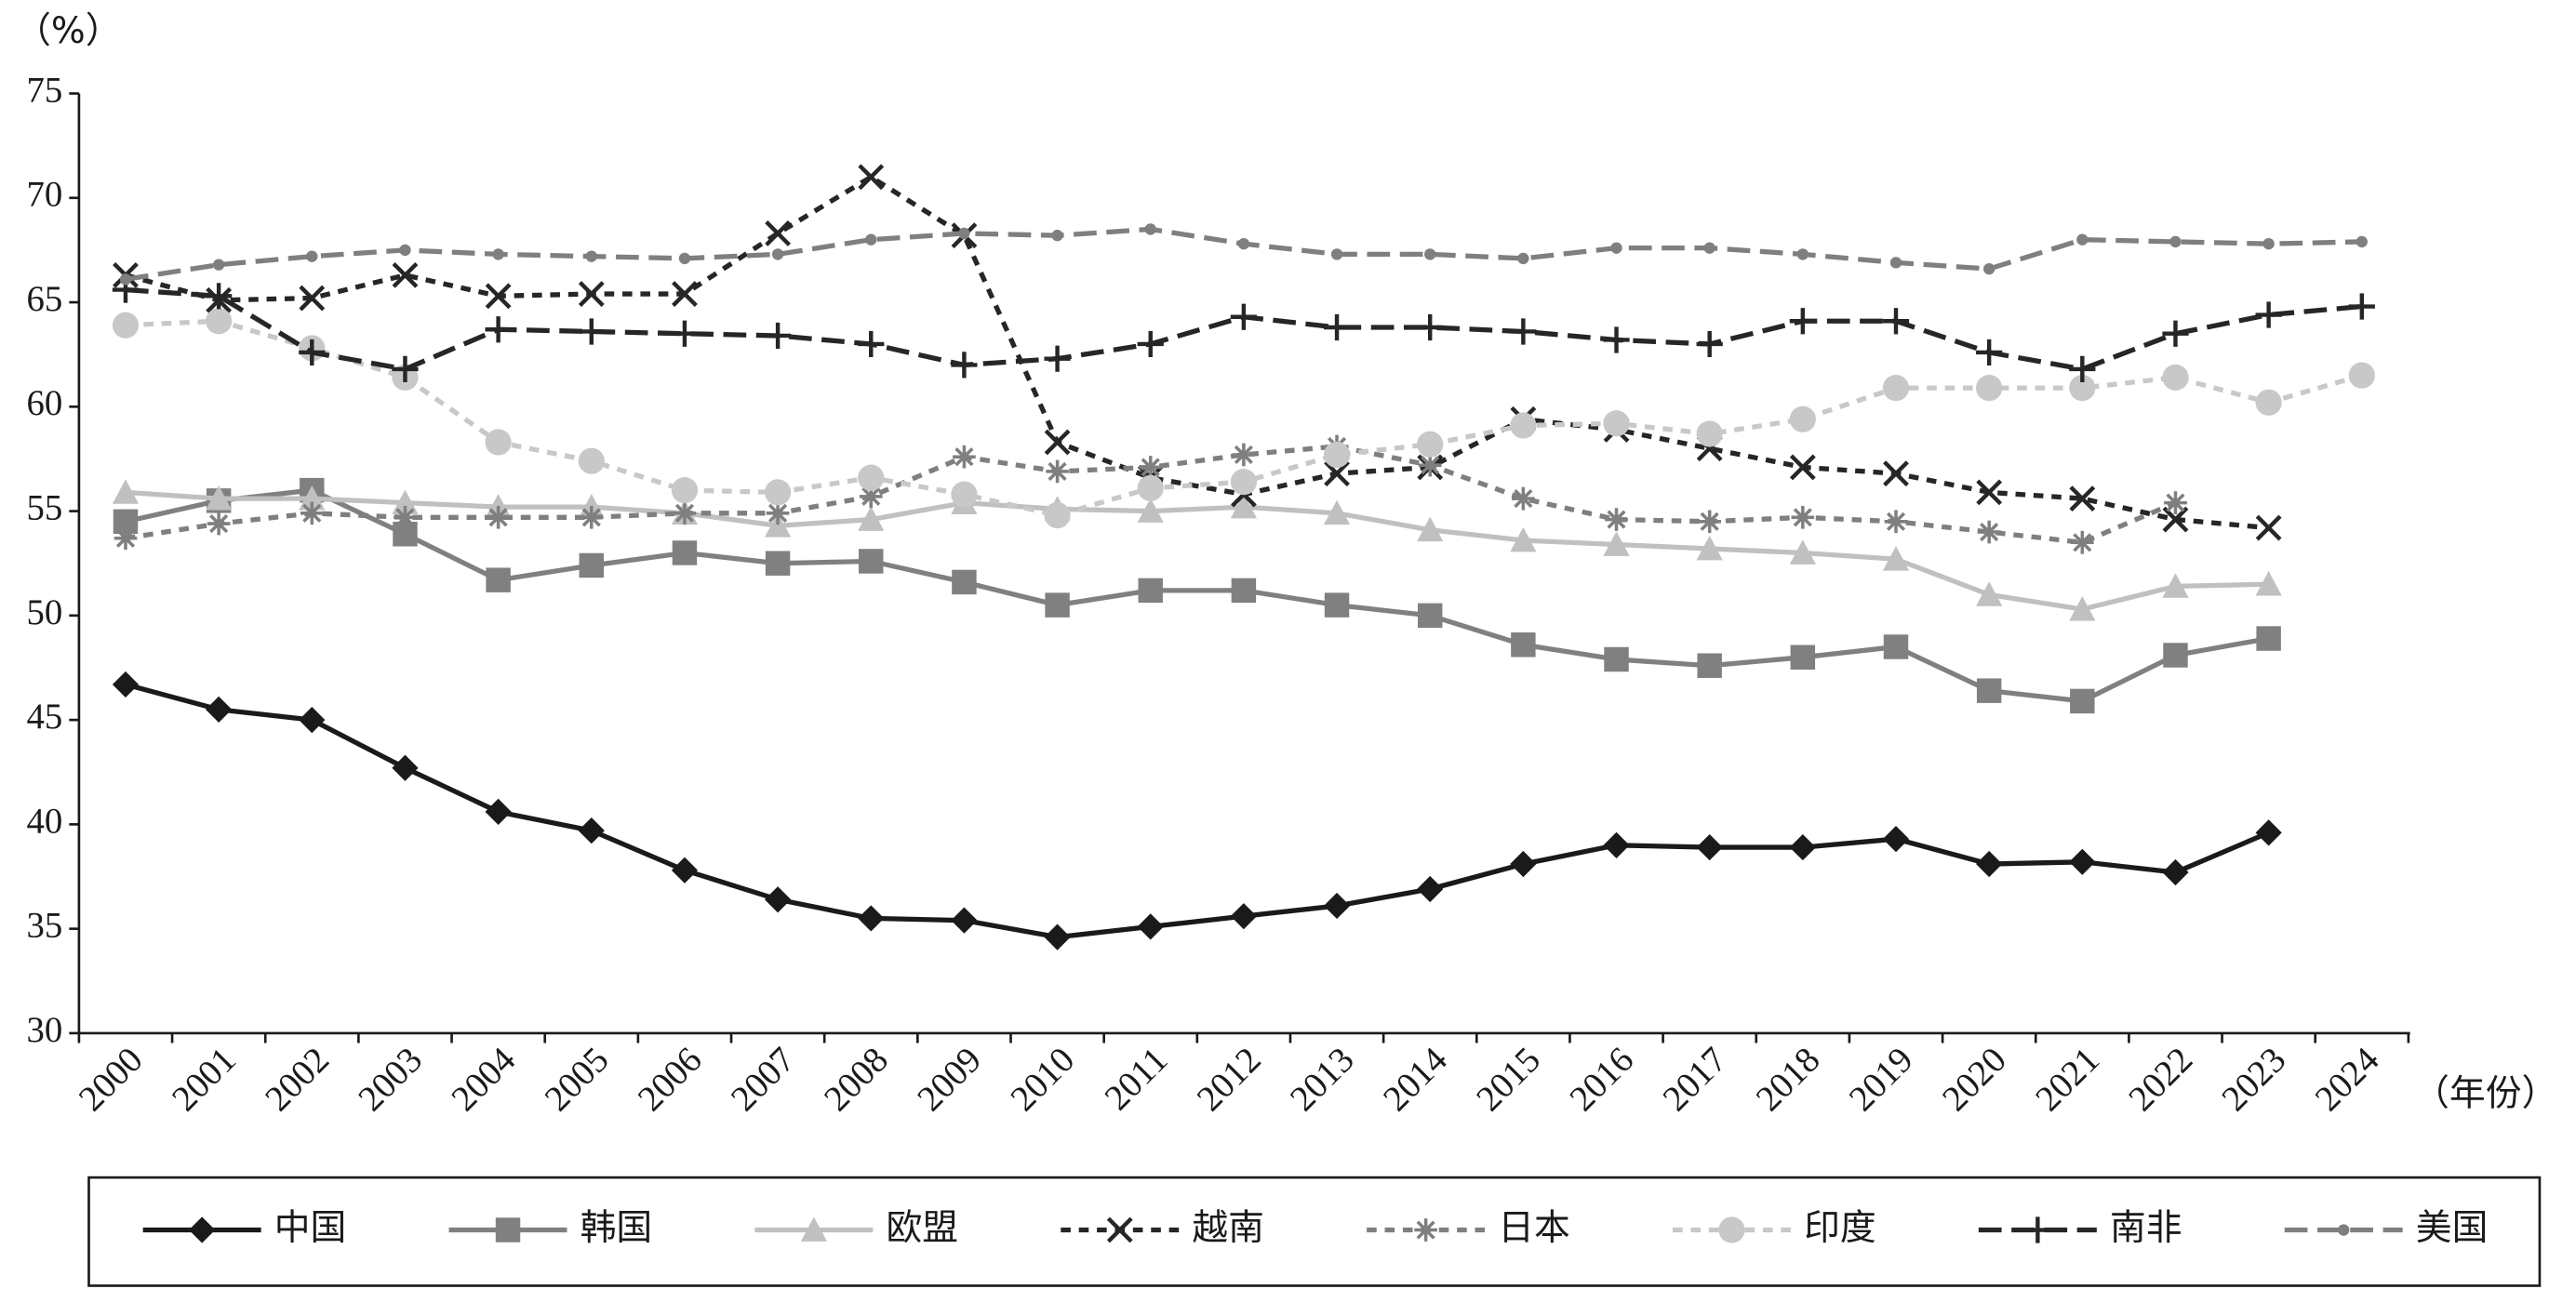  Describe the element at coordinates (111, 1079) in the screenshot. I see `x-tick-label: 2000` at that location.